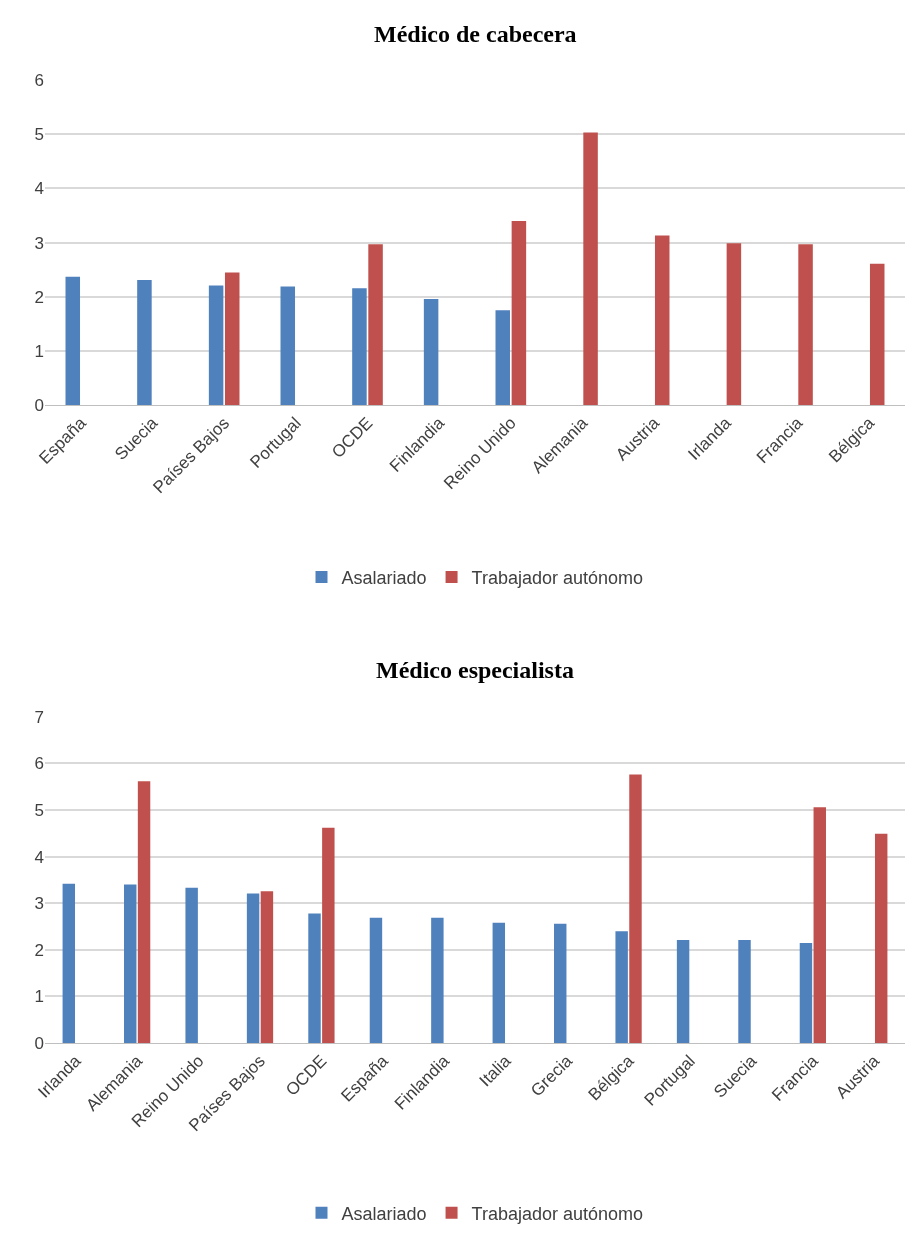 Image resolution: width=915 pixels, height=1242 pixels. What do you see at coordinates (39, 717) in the screenshot?
I see `y-tick-label: 7` at bounding box center [39, 717].